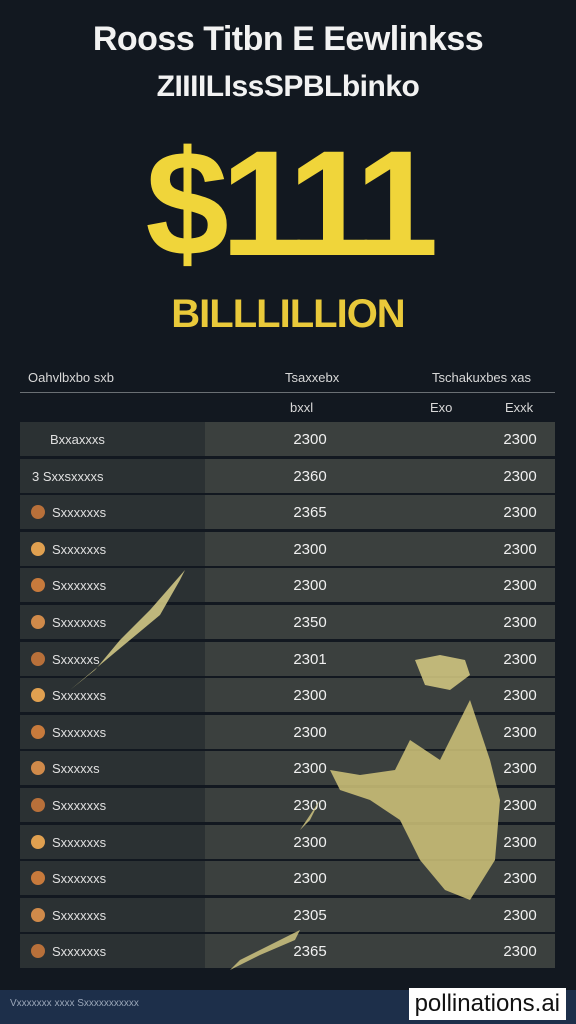 Image resolution: width=576 pixels, height=1024 pixels. I want to click on title-line: ZIIIILIssSPBLbinko, so click(288, 86).